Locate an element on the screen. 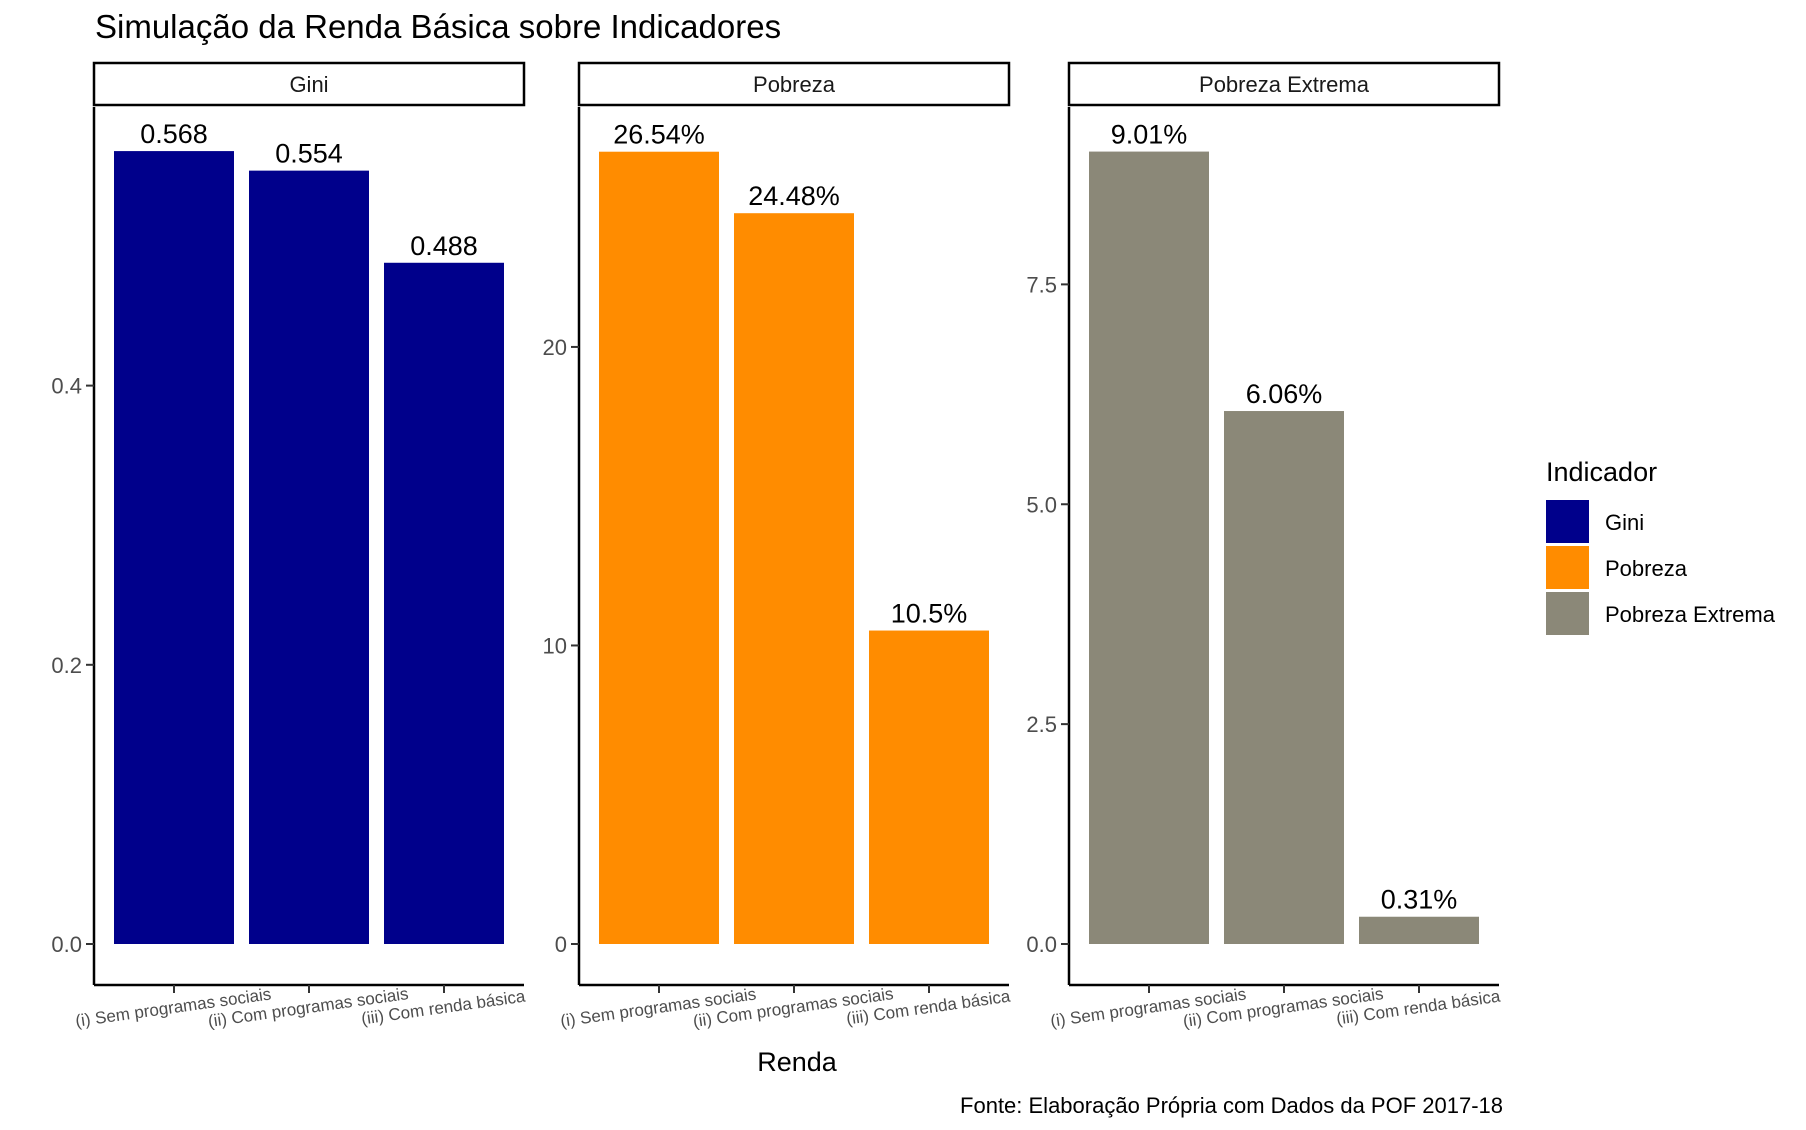 This screenshot has width=1806, height=1130. y-tick-label: 0.4 is located at coordinates (66, 386).